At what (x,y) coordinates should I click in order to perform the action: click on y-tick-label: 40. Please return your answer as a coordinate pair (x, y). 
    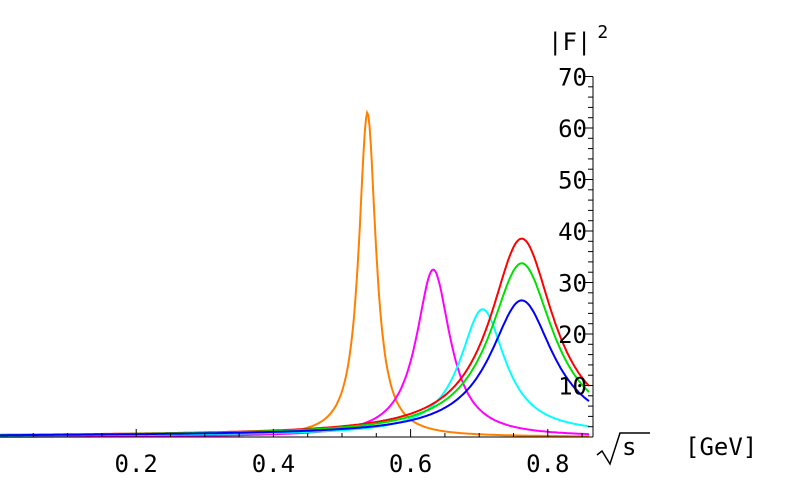
    Looking at the image, I should click on (572, 232).